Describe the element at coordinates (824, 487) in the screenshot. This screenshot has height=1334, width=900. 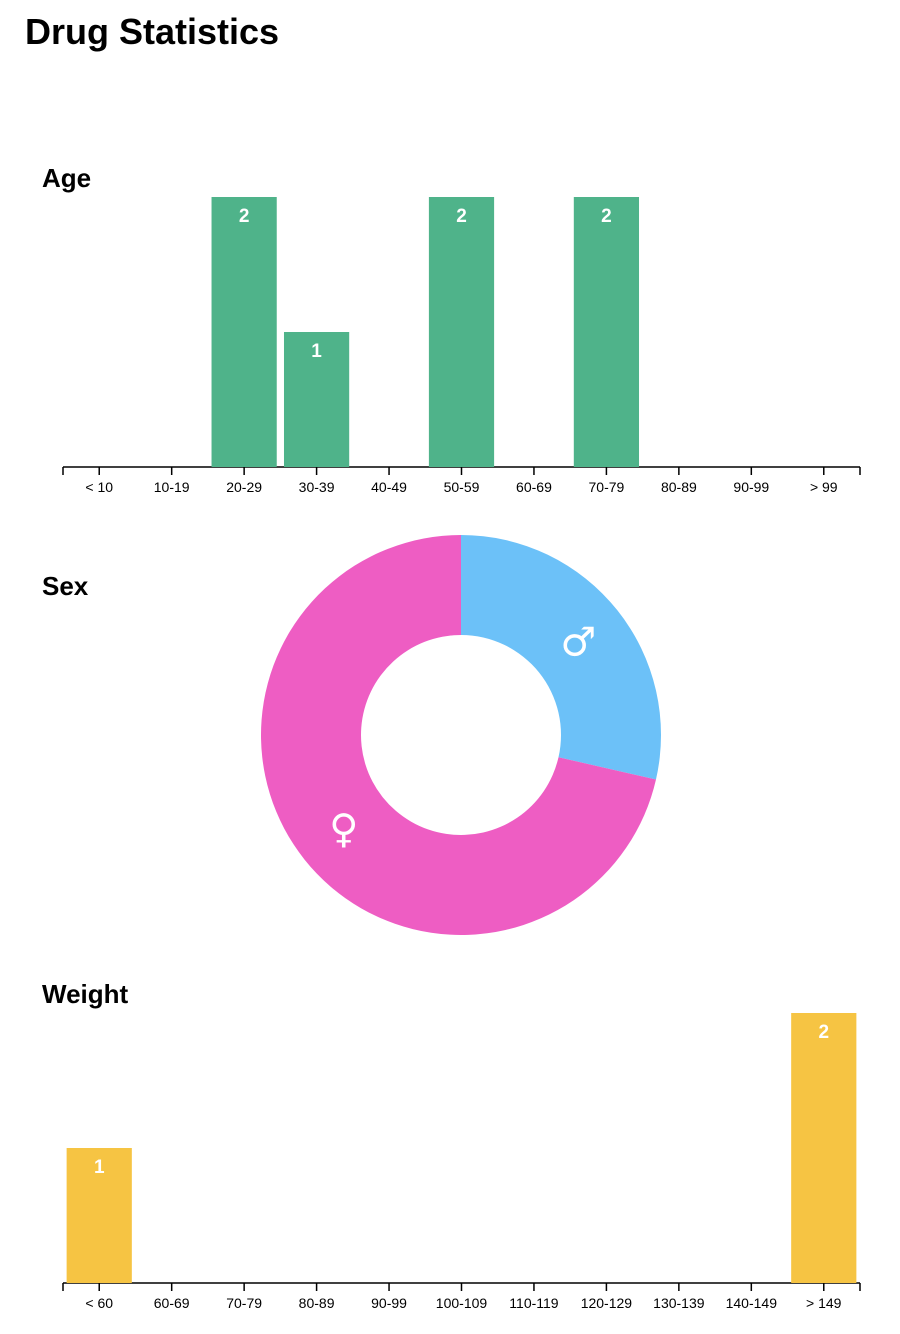
I see `age-x-tick-label: > 99` at that location.